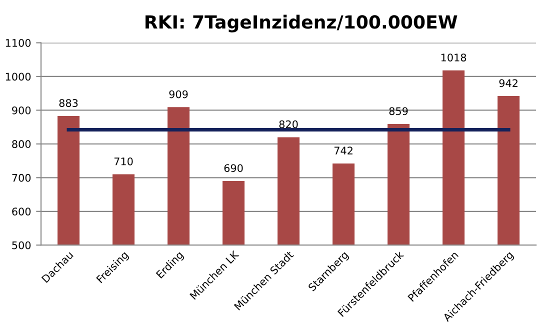 The height and width of the screenshot is (329, 547). I want to click on data-label: 883, so click(68, 103).